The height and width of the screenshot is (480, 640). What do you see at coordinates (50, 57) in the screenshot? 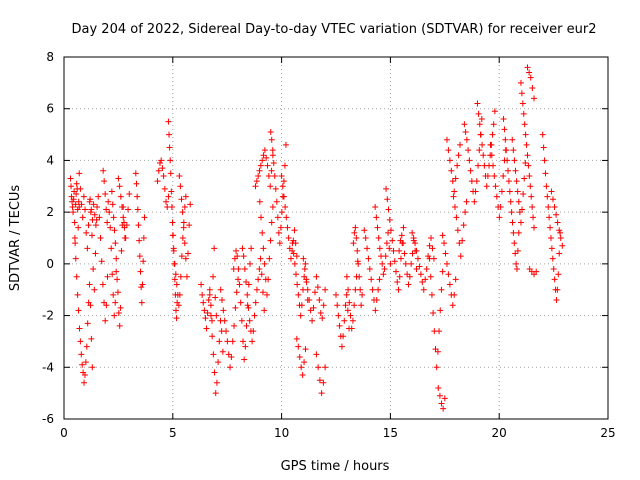
I see `y-tick-label: 8` at bounding box center [50, 57].